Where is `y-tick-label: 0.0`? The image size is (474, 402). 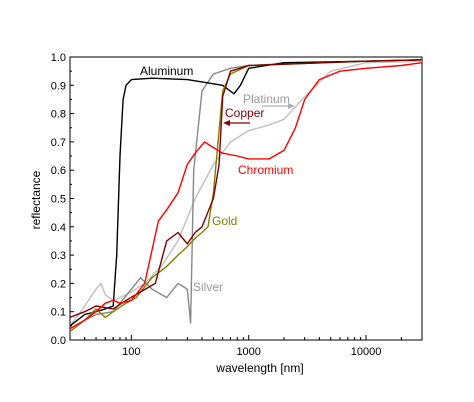
y-tick-label: 0.0 is located at coordinates (58, 341).